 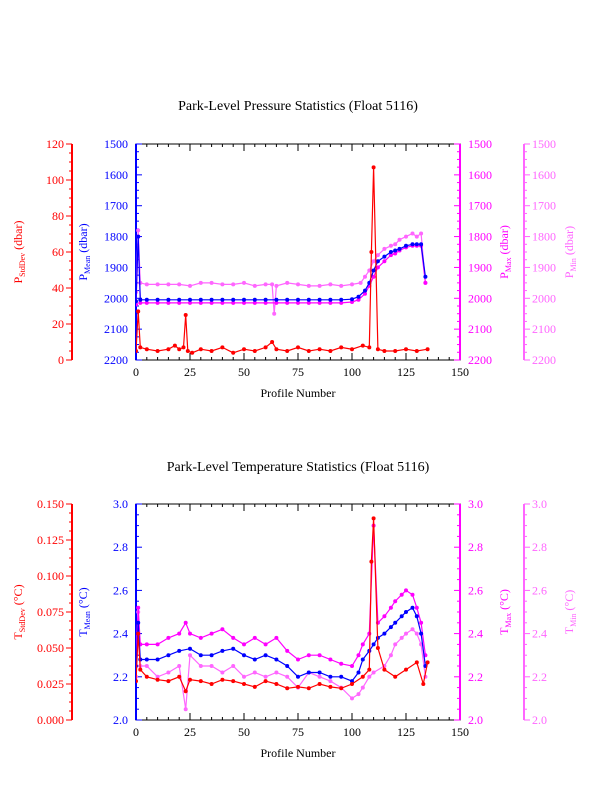 I want to click on y-tick-label-min: 1600, so click(x=544, y=175).